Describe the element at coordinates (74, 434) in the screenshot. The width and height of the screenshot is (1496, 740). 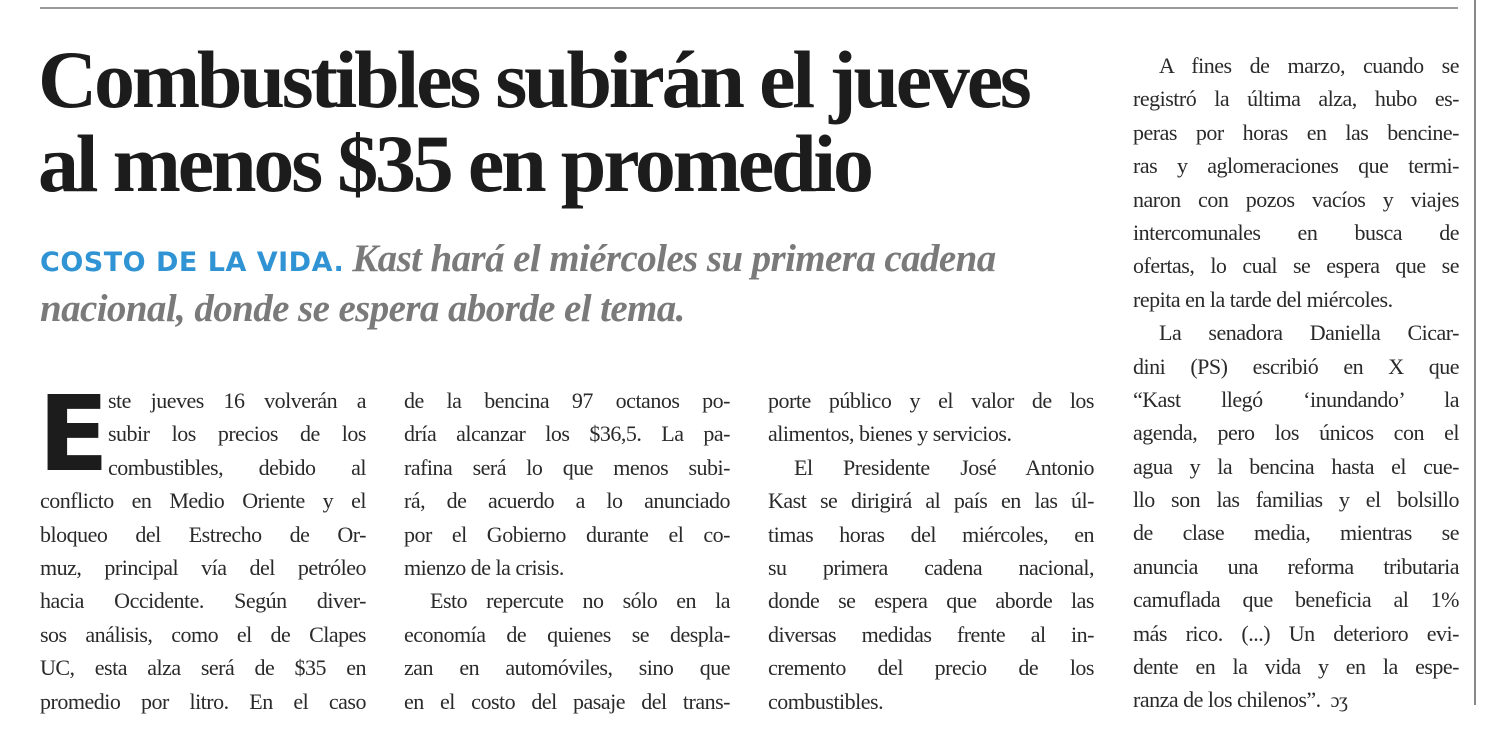
I see `drop-cap: E` at that location.